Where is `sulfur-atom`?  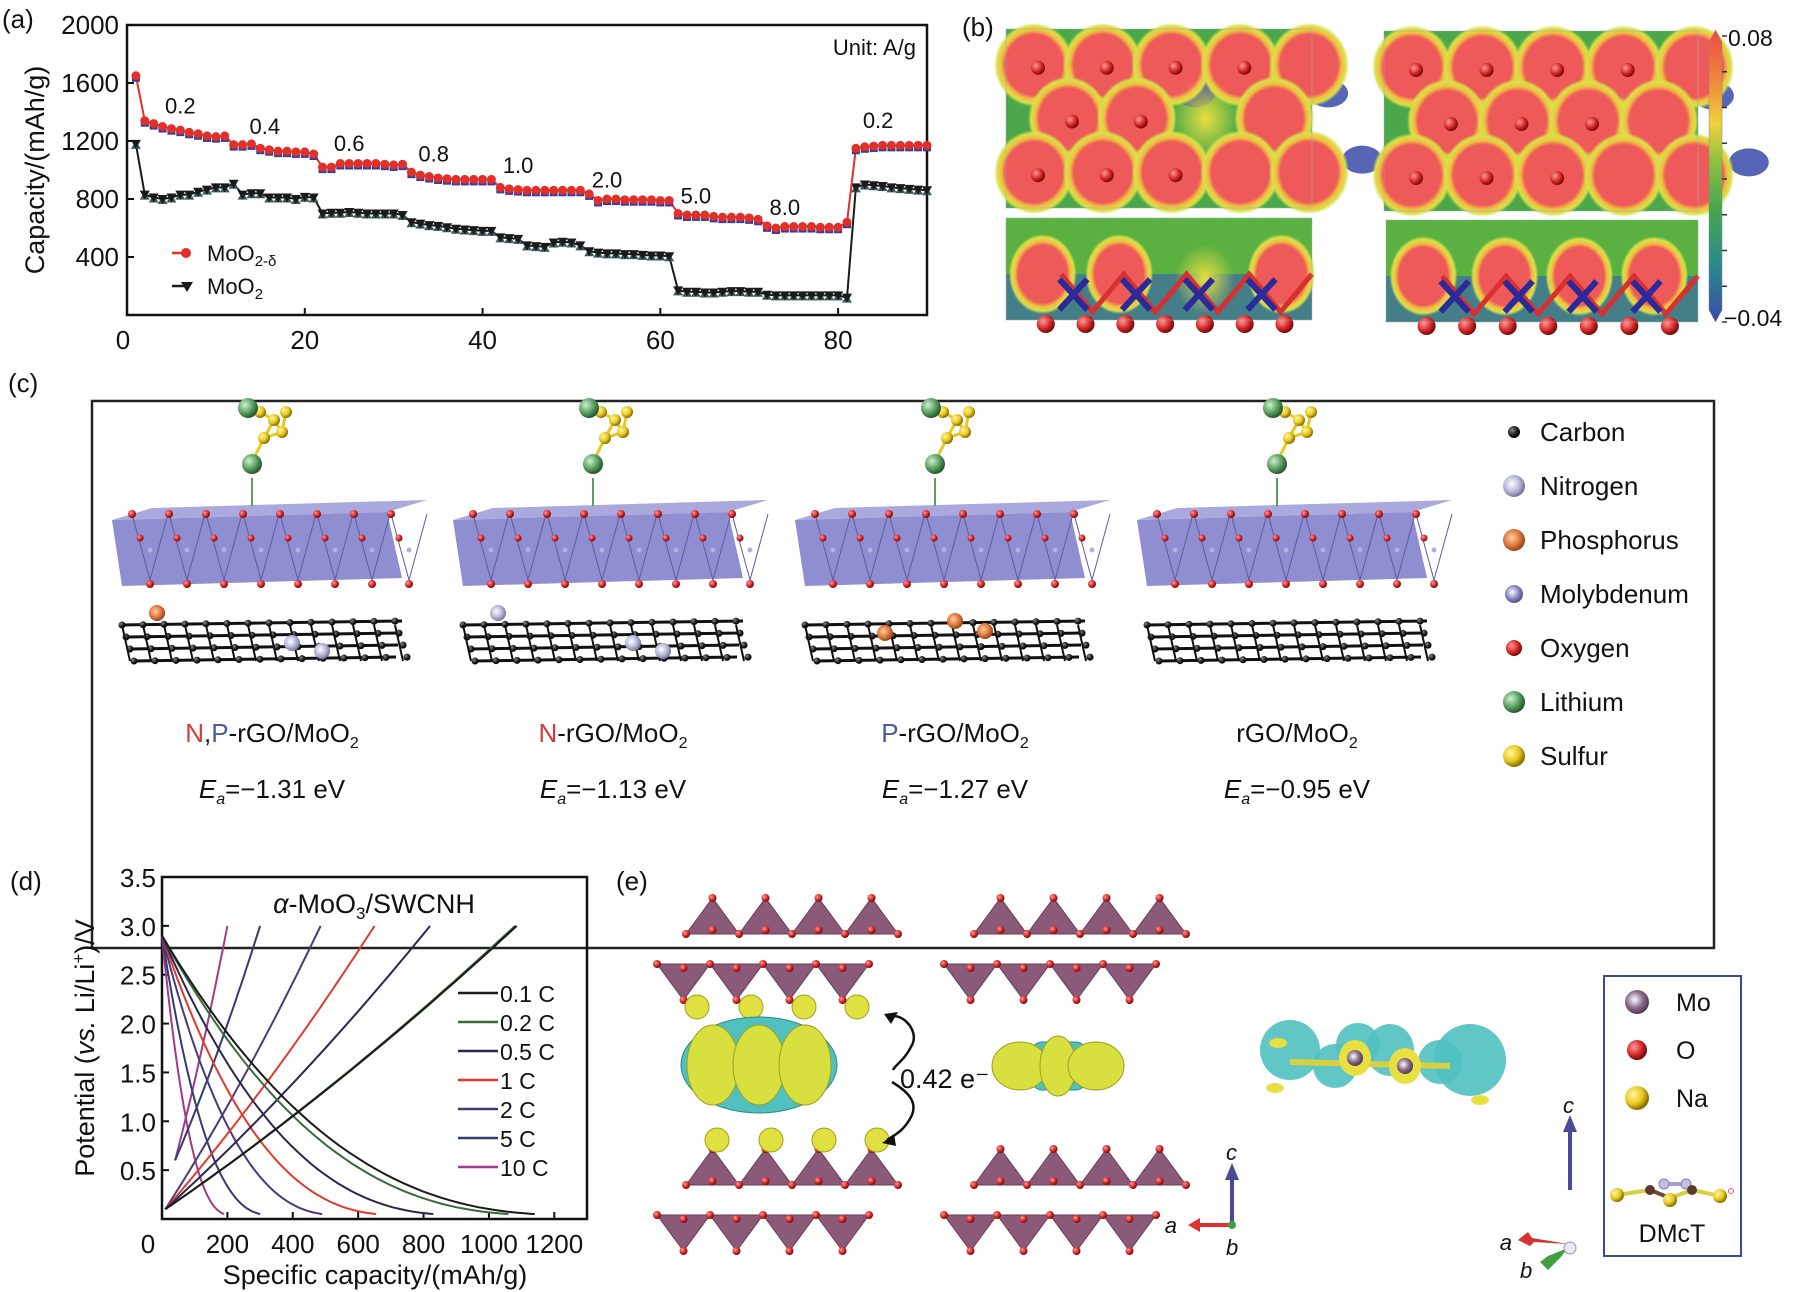 sulfur-atom is located at coordinates (957, 420).